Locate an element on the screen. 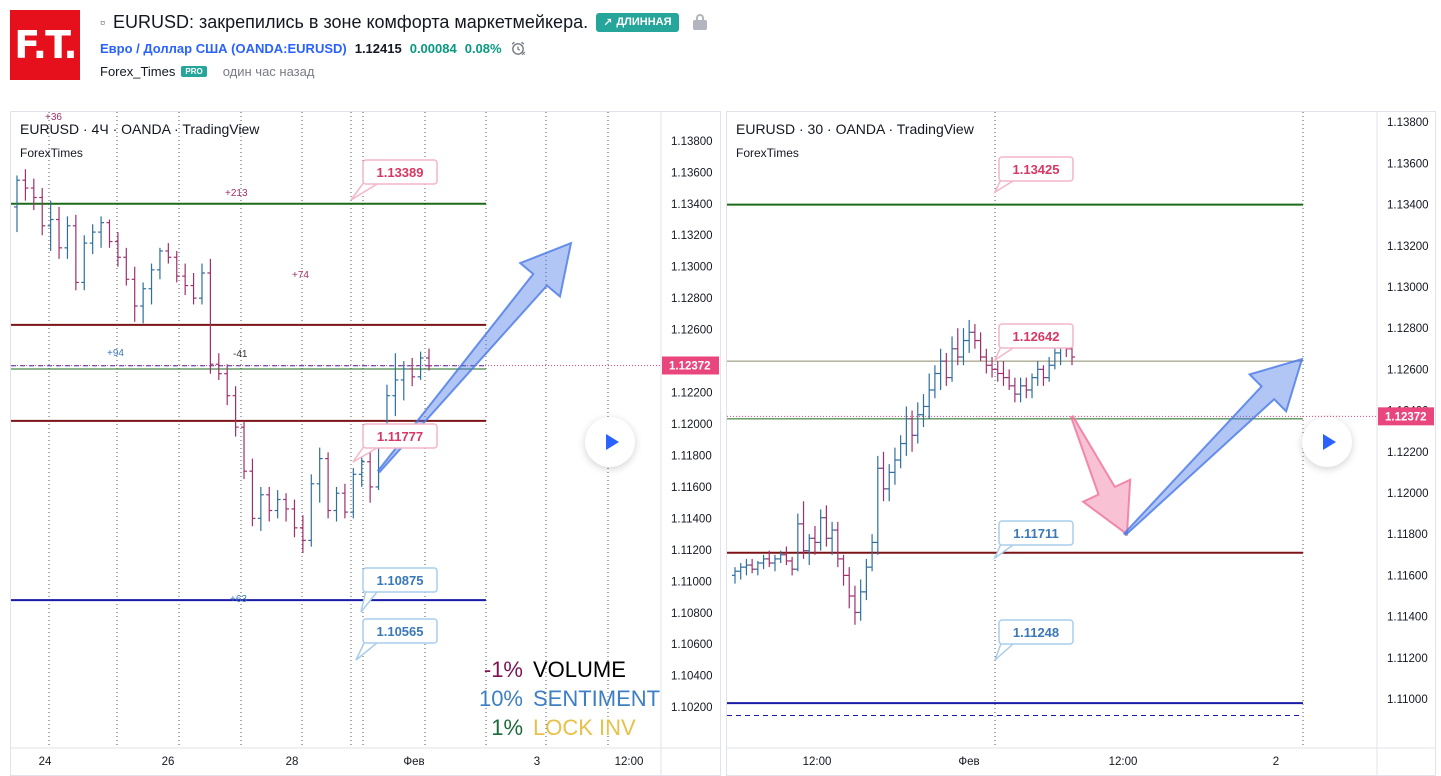 The height and width of the screenshot is (776, 1441). symbol-price: 1.12415 is located at coordinates (378, 48).